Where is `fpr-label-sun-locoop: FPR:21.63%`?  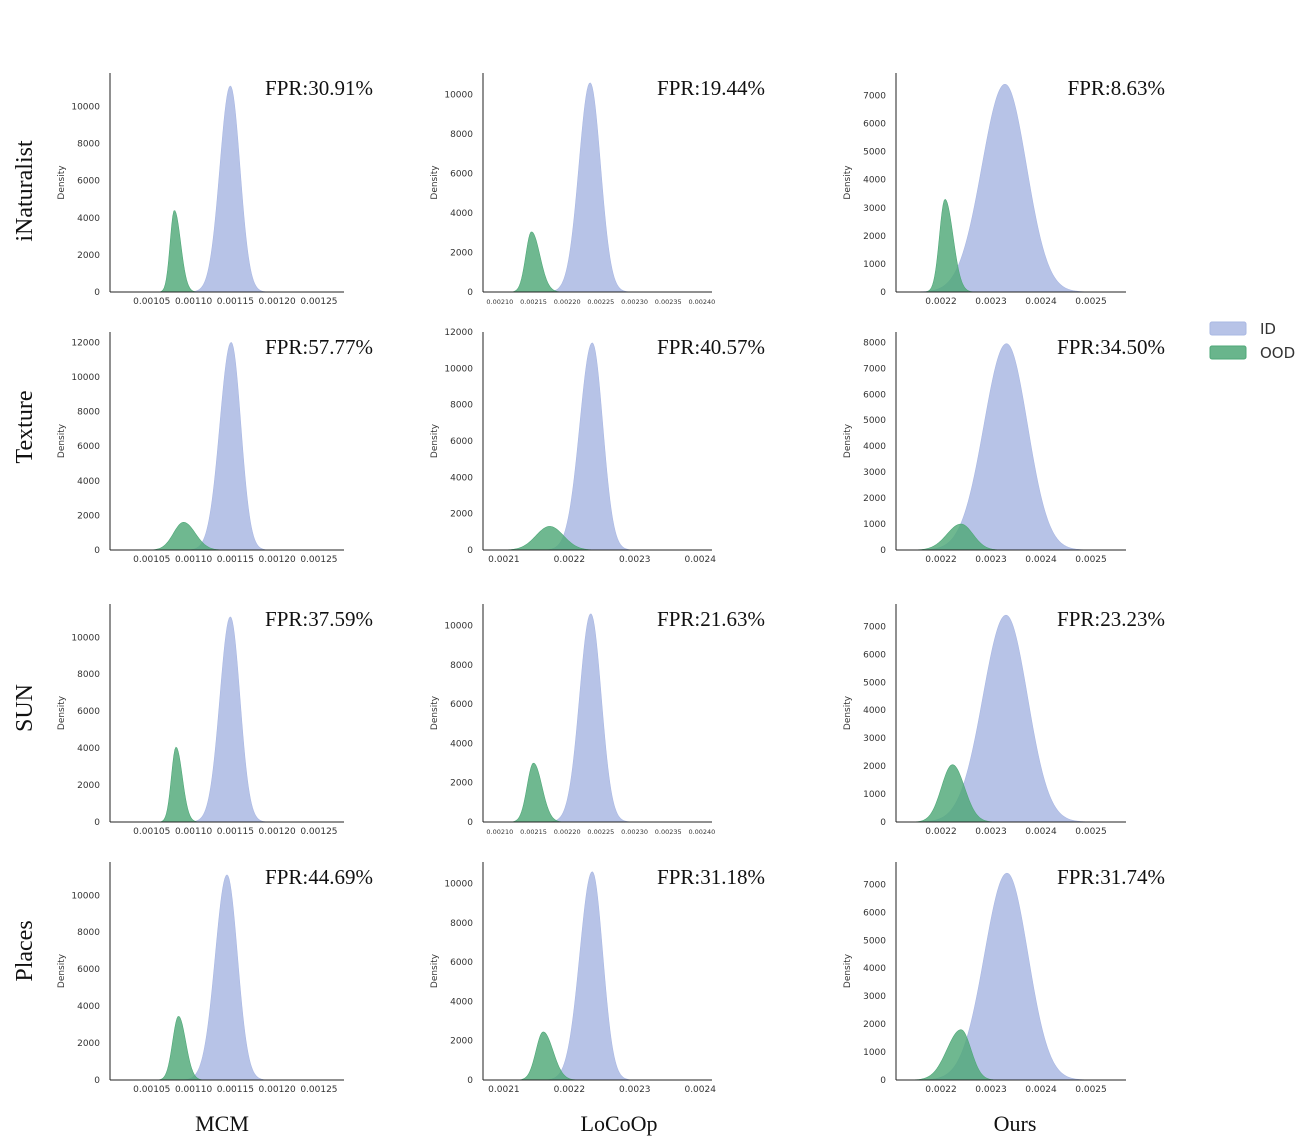
fpr-label-sun-locoop: FPR:21.63% is located at coordinates (711, 619).